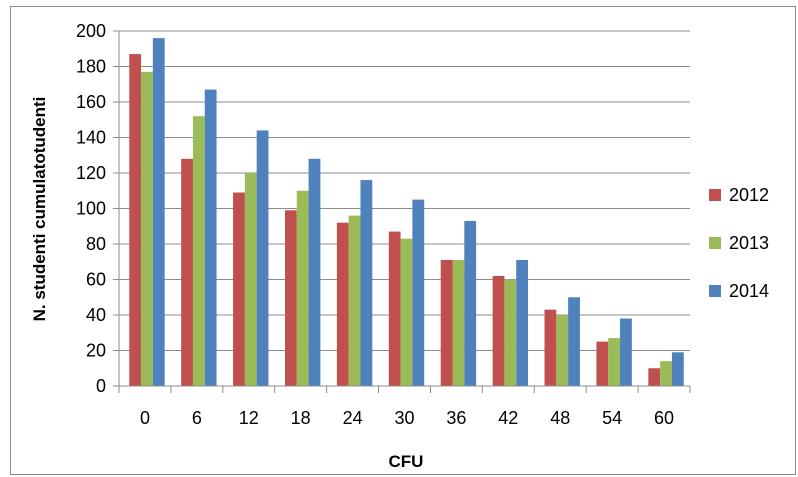 The image size is (798, 477). I want to click on y-tick-label: 140, so click(91, 138).